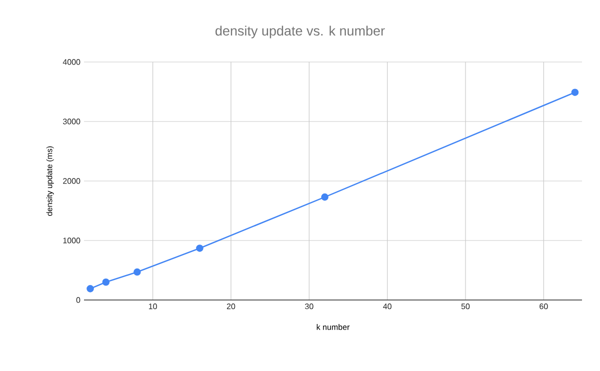 This screenshot has width=600, height=371. Describe the element at coordinates (78, 300) in the screenshot. I see `y-tick-label: 0` at that location.